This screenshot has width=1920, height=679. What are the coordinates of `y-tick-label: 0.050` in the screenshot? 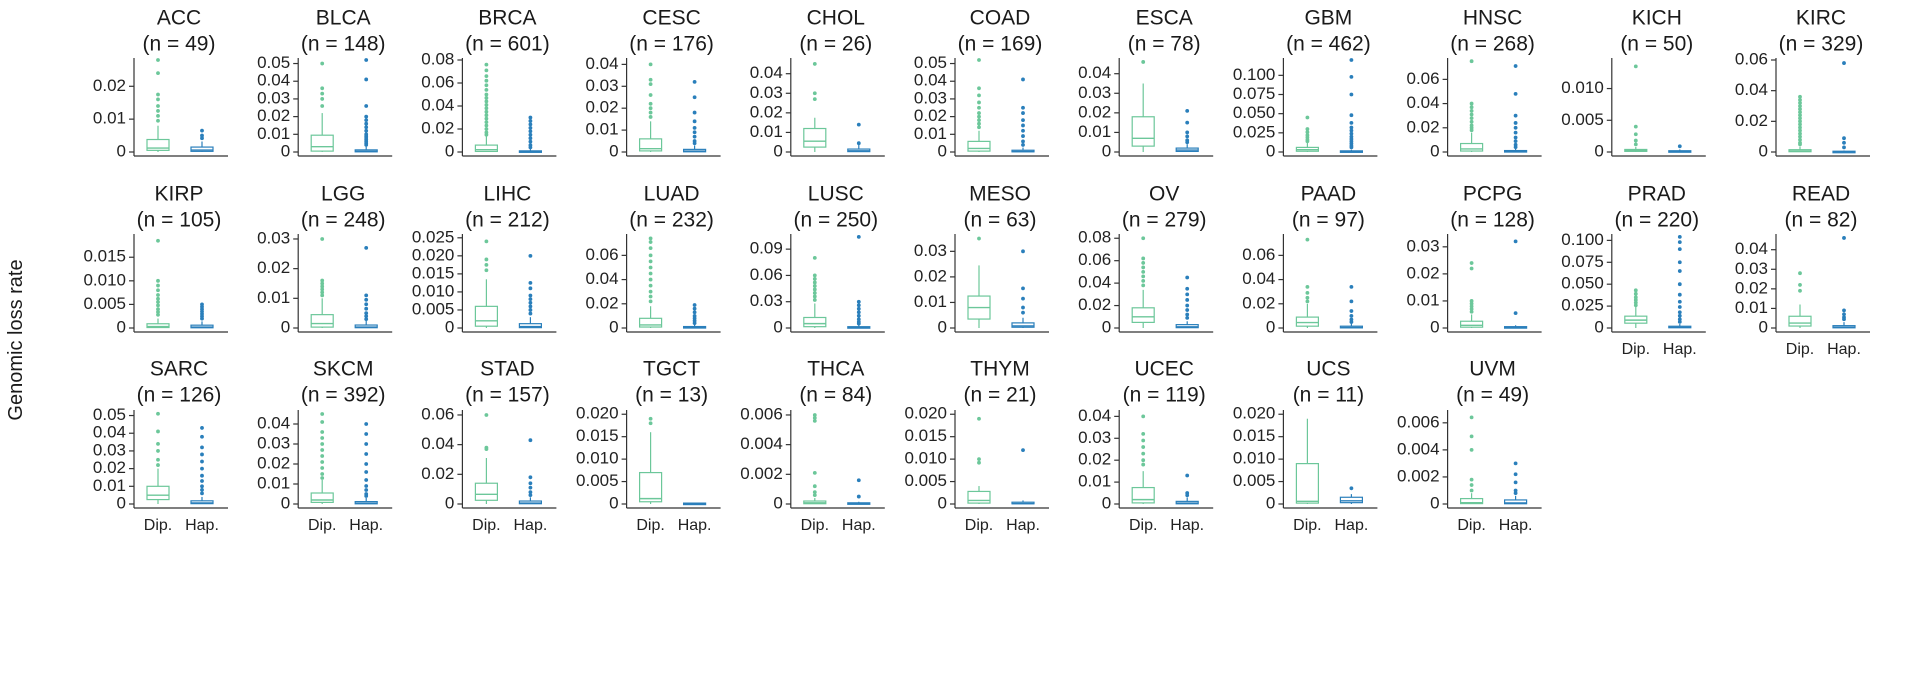 It's located at (1254, 112).